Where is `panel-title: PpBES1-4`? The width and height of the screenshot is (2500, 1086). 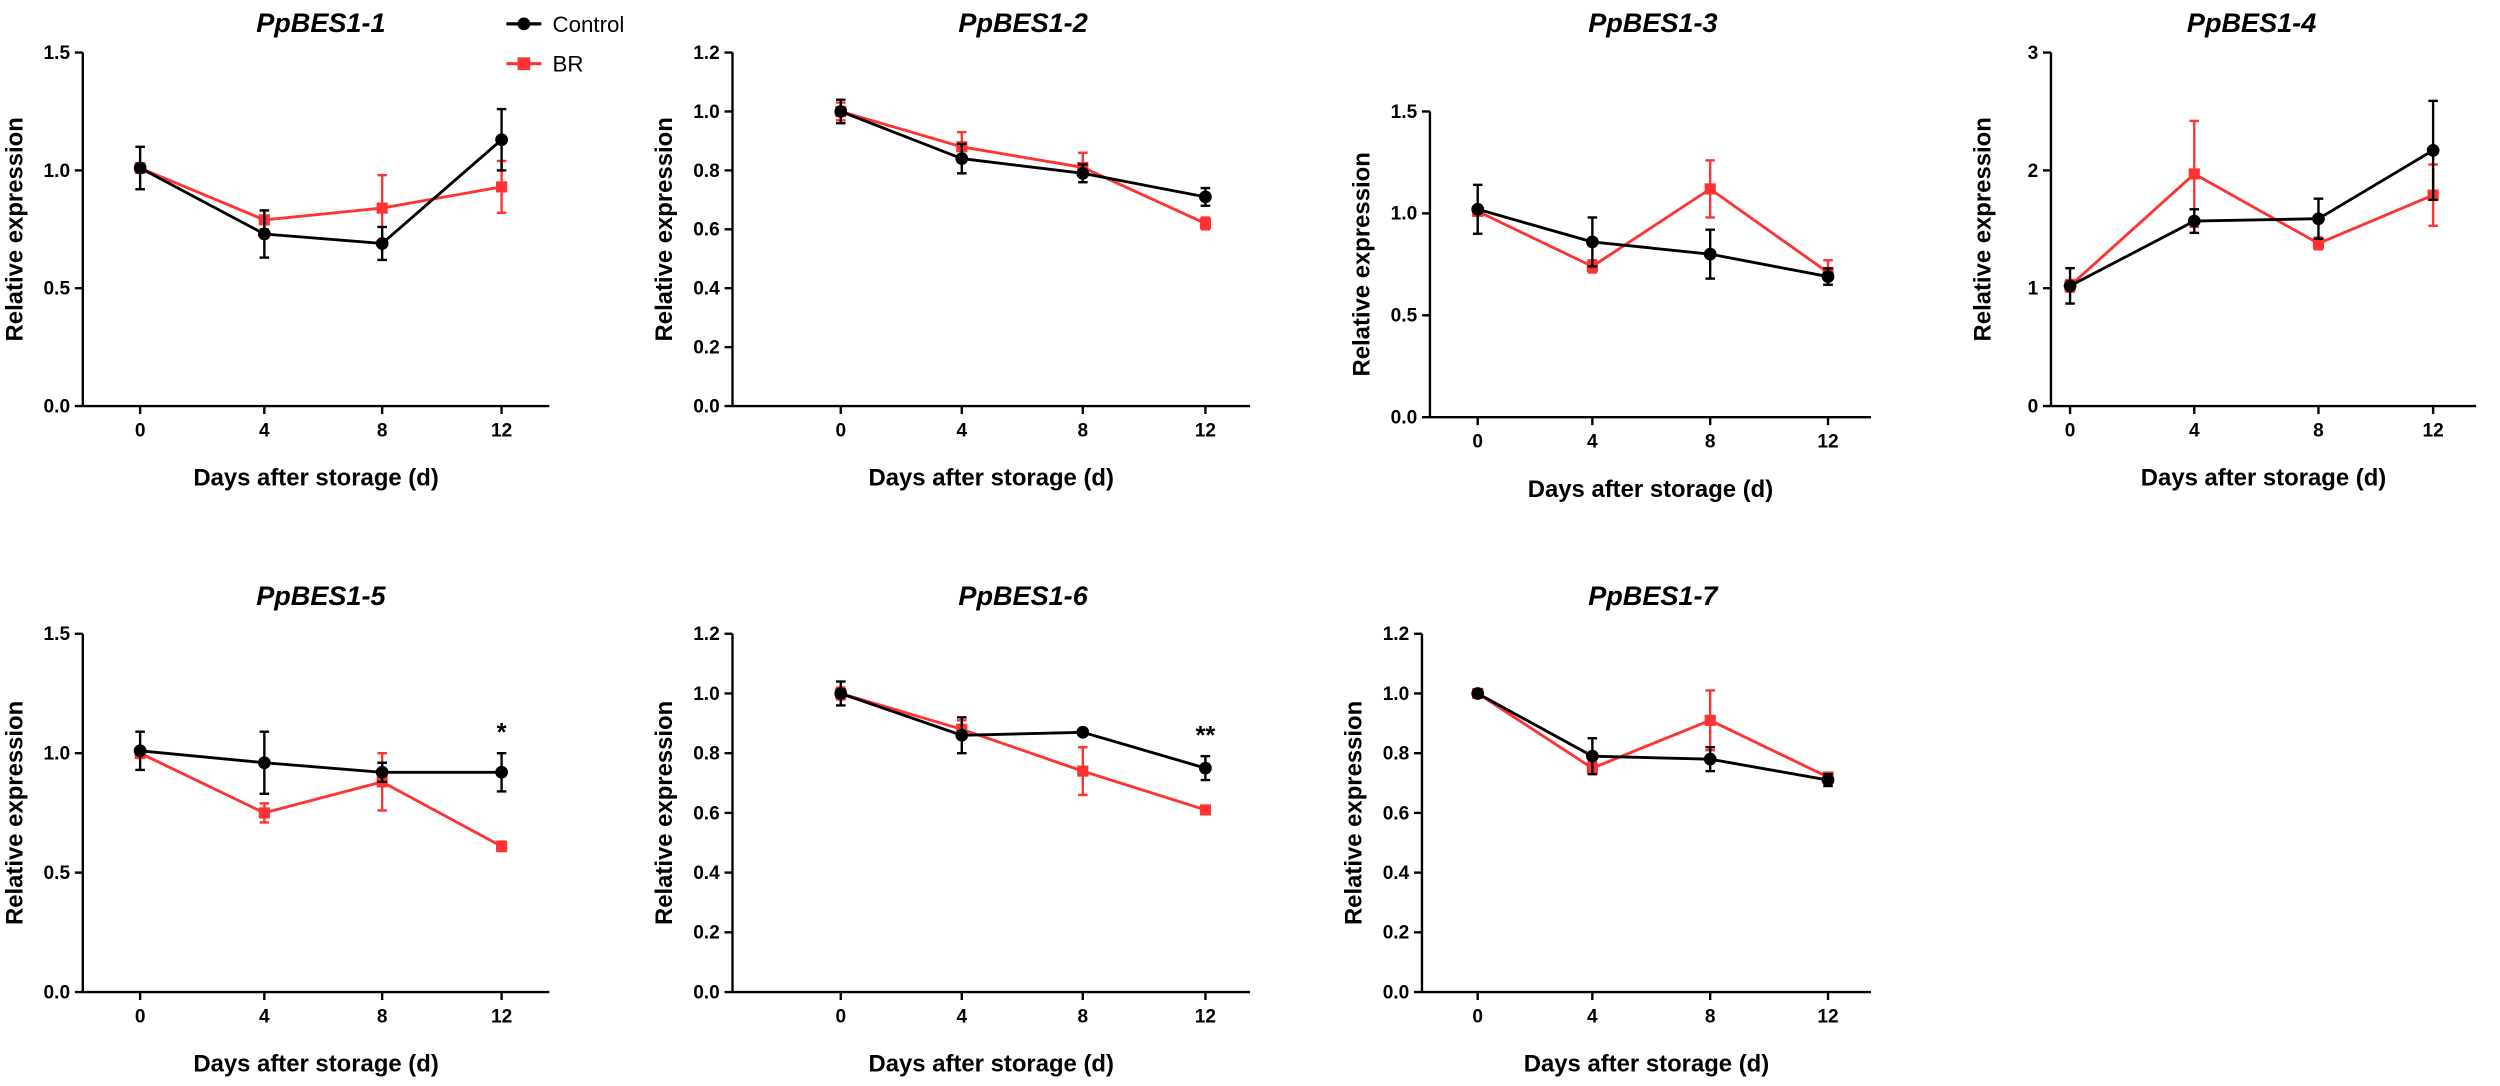 panel-title: PpBES1-4 is located at coordinates (2251, 22).